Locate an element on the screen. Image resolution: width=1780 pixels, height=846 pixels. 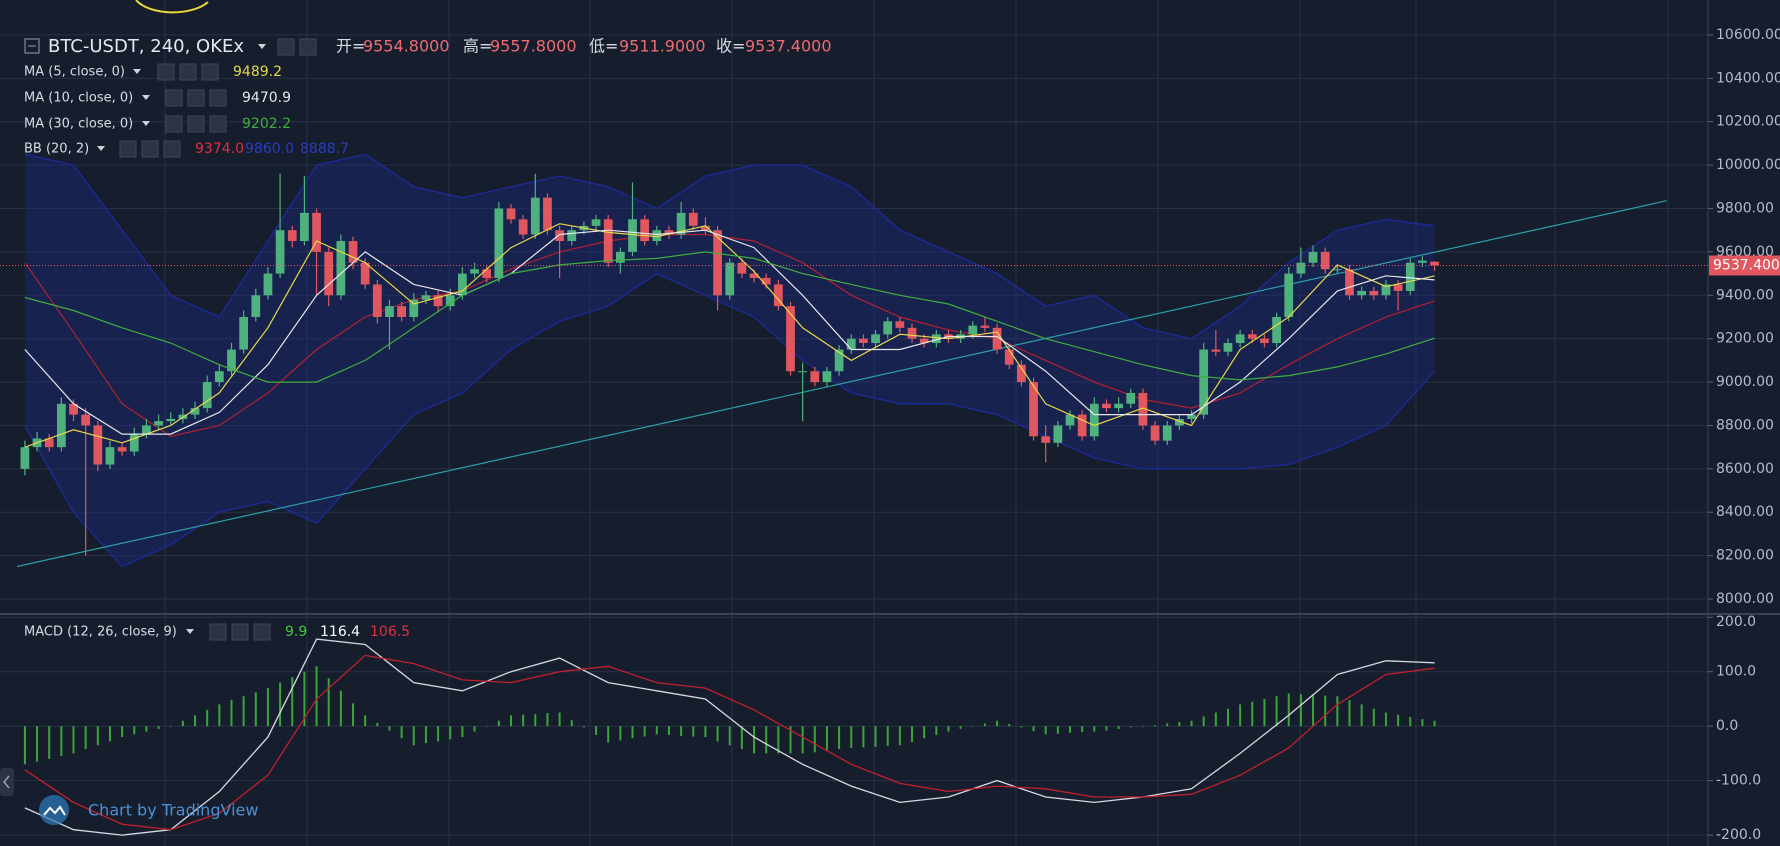
y-tick-label: 9000.00 is located at coordinates (1745, 382).